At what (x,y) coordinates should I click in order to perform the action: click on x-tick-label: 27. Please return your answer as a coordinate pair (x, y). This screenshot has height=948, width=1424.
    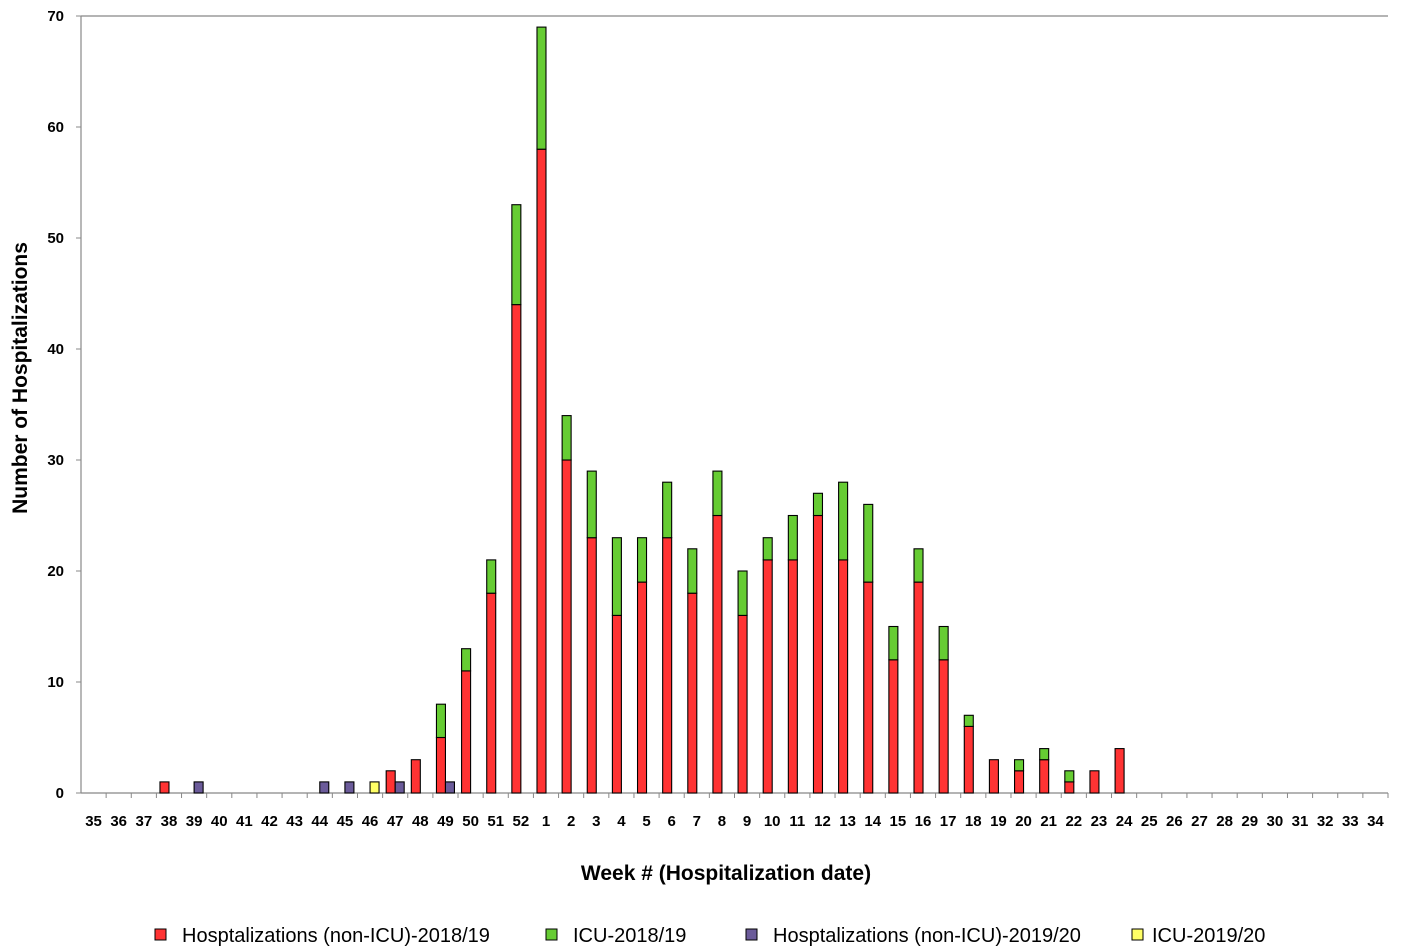
    Looking at the image, I should click on (1199, 821).